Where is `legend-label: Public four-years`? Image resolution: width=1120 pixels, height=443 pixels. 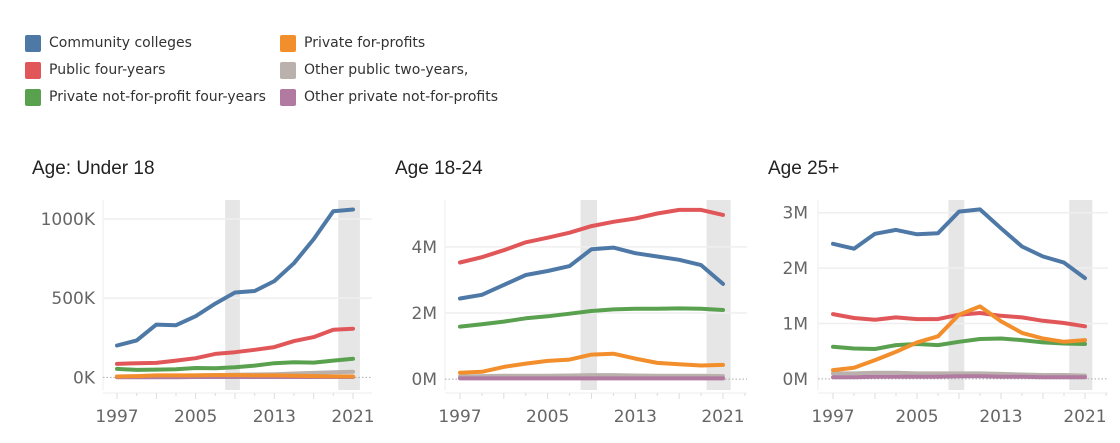 legend-label: Public four-years is located at coordinates (107, 70).